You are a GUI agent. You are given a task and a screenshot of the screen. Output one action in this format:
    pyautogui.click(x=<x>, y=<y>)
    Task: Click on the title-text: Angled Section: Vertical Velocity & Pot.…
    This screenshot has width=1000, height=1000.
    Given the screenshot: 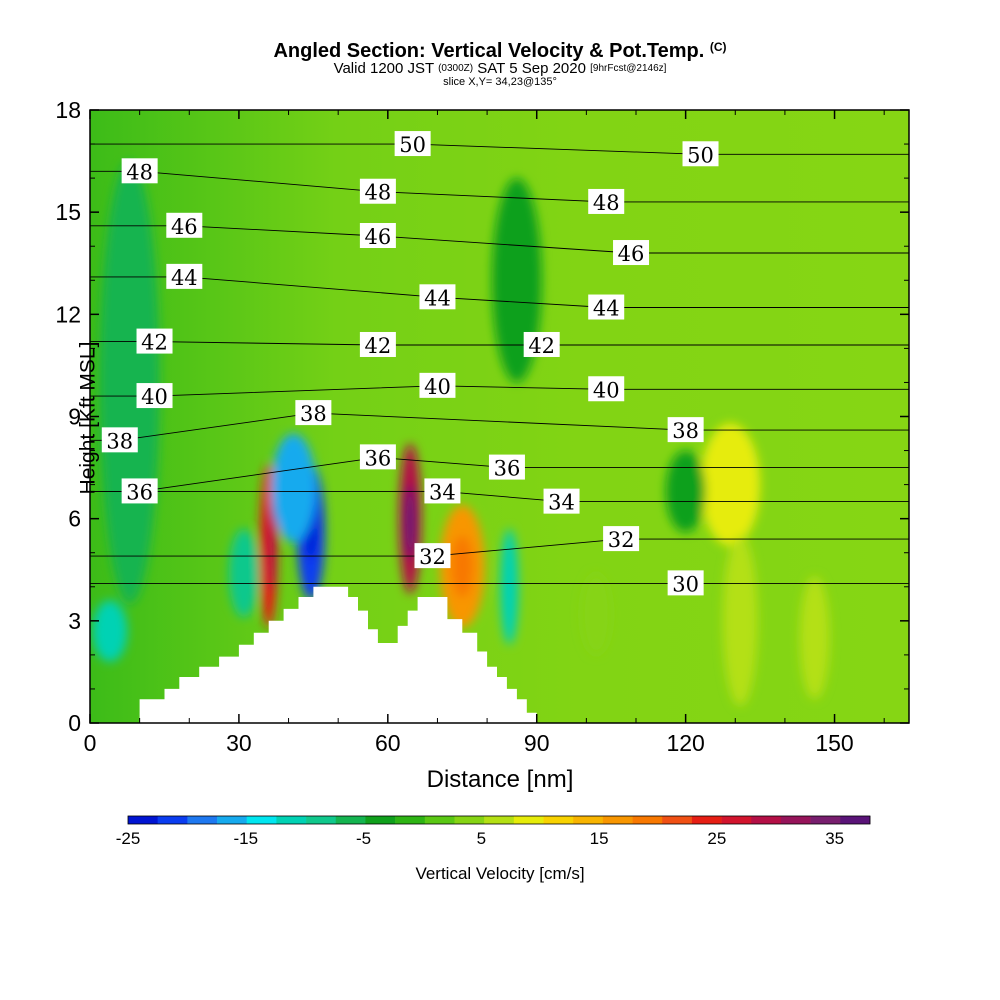 What is the action you would take?
    pyautogui.click(x=489, y=51)
    